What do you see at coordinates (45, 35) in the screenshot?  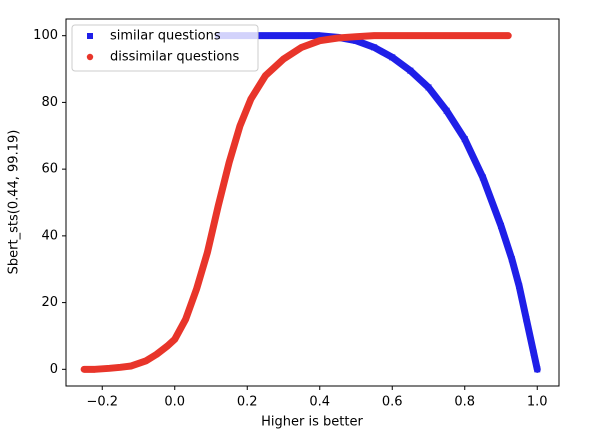 I see `y-tick-label: 100` at bounding box center [45, 35].